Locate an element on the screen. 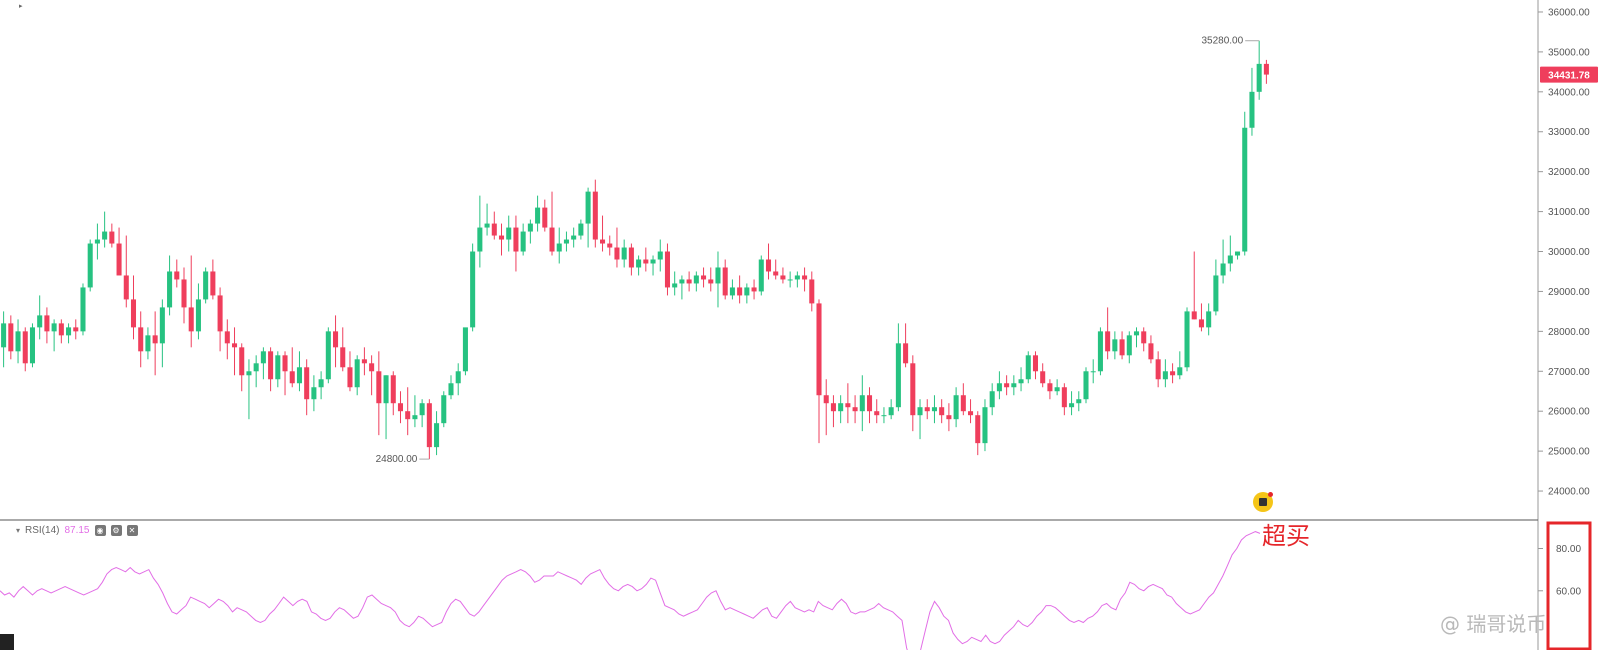 The width and height of the screenshot is (1600, 650). rsi-legend-value: 87.15 is located at coordinates (77, 530).